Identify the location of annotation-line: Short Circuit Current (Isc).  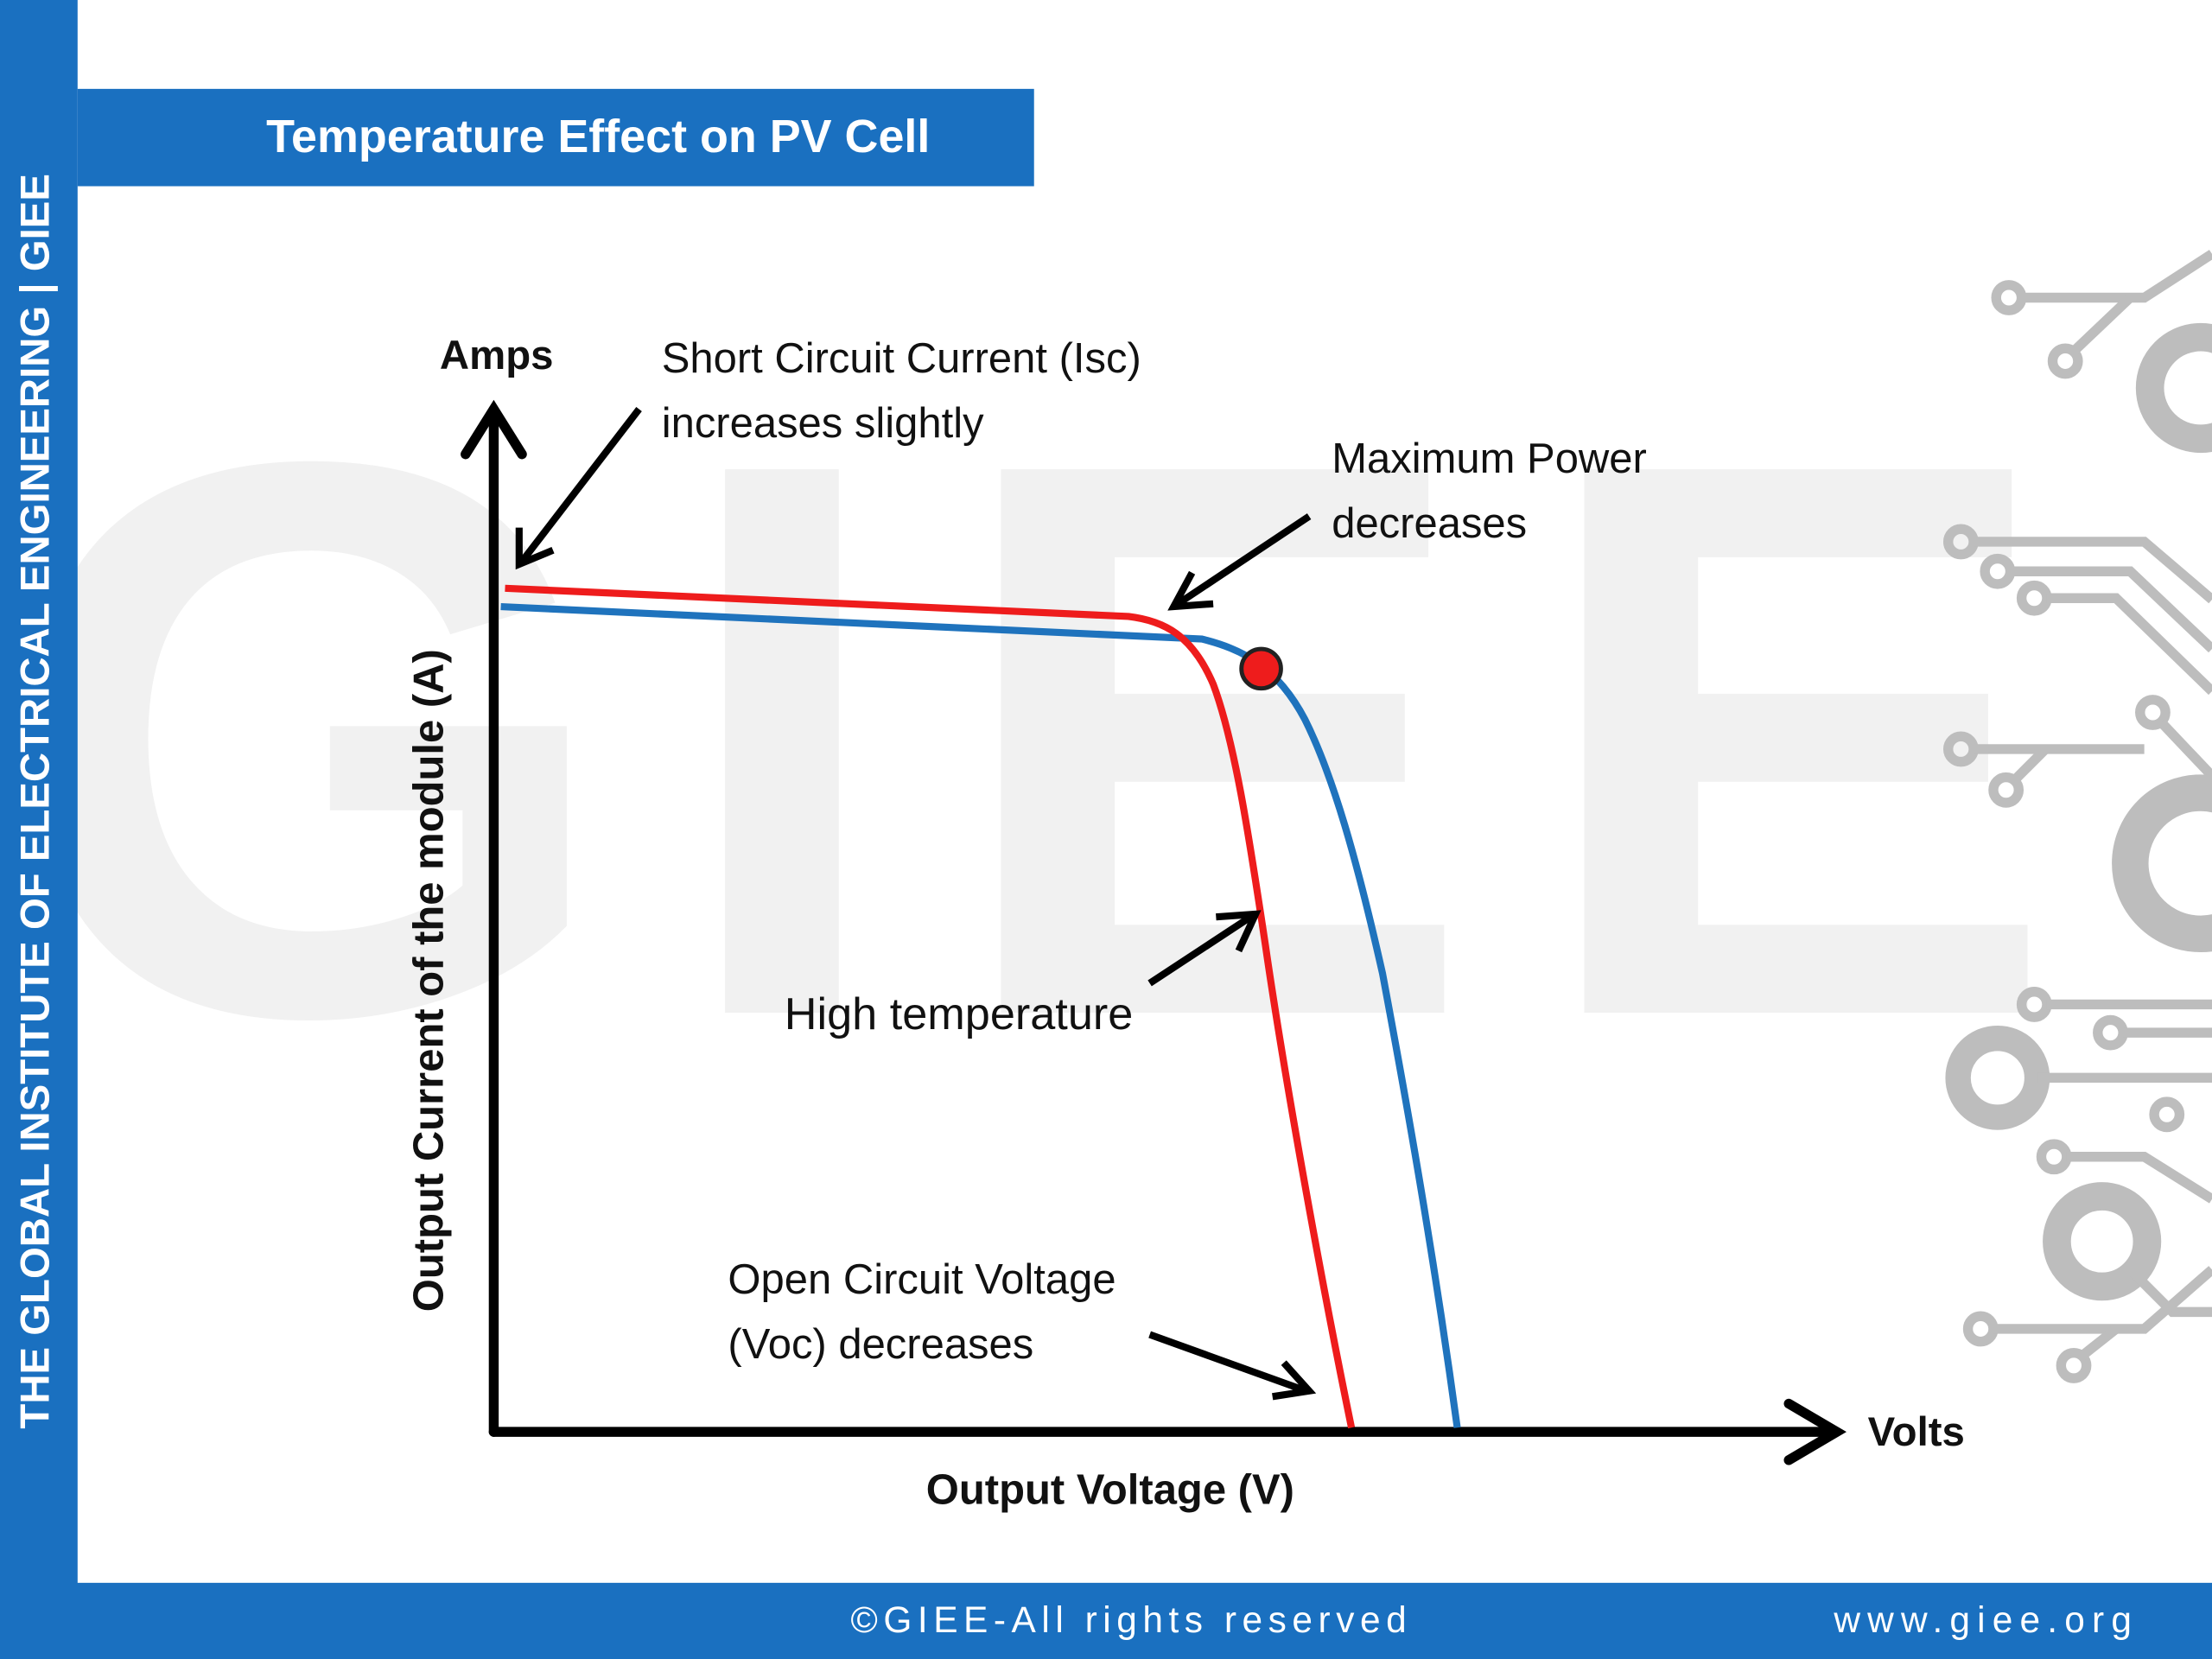
(901, 358).